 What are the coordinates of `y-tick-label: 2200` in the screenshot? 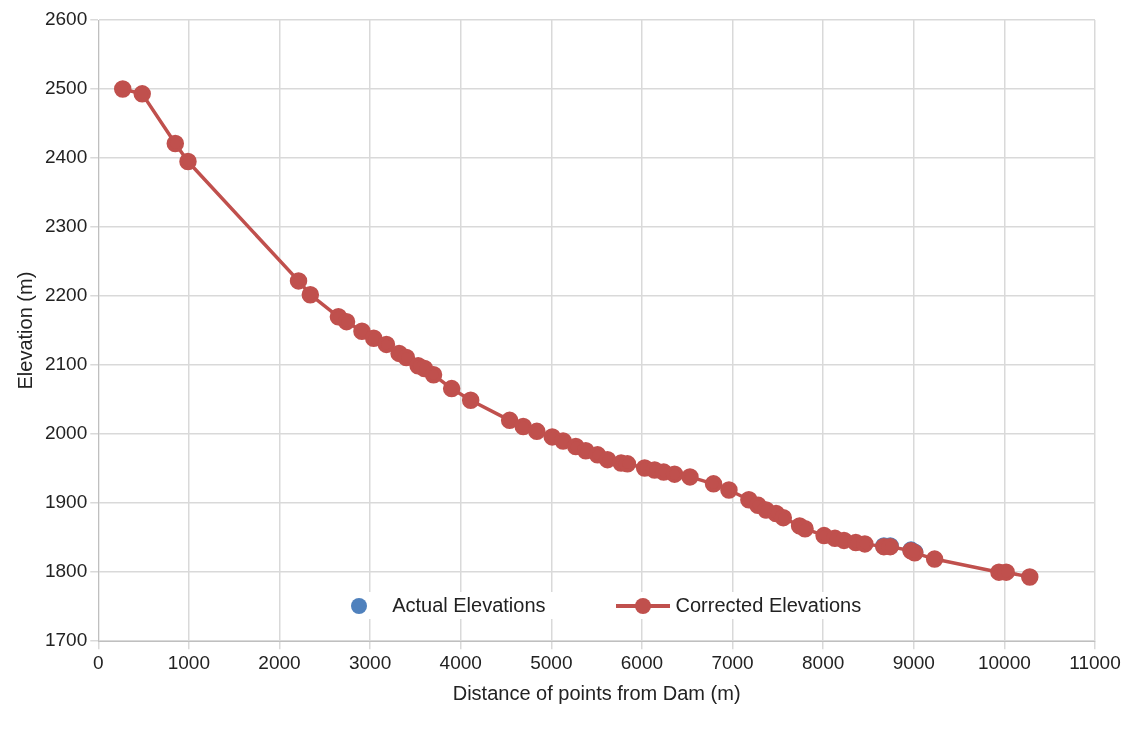 It's located at (66, 295).